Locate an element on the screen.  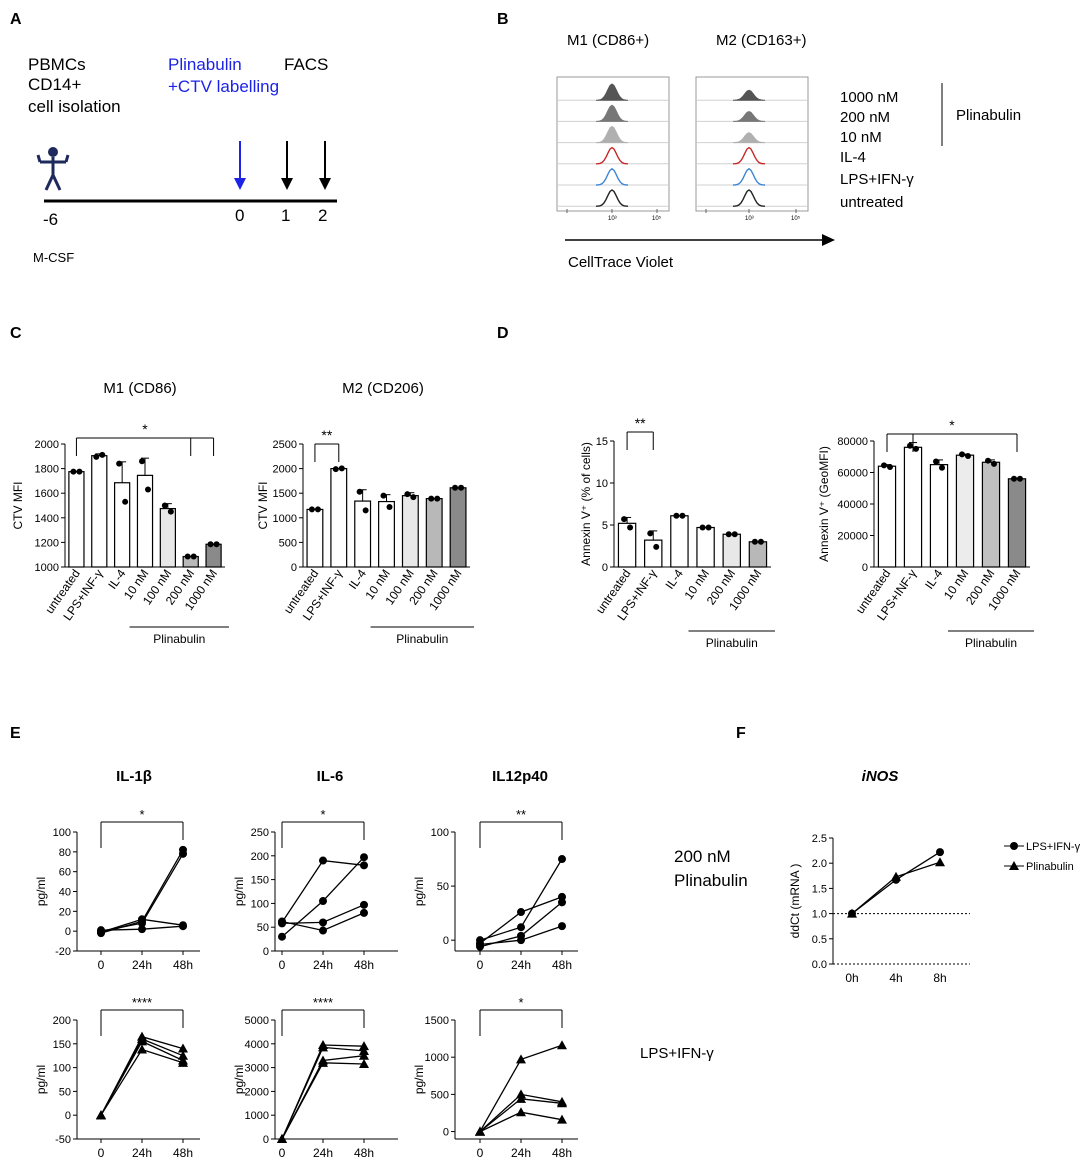
panel-d-label: D is located at coordinates (503, 333).